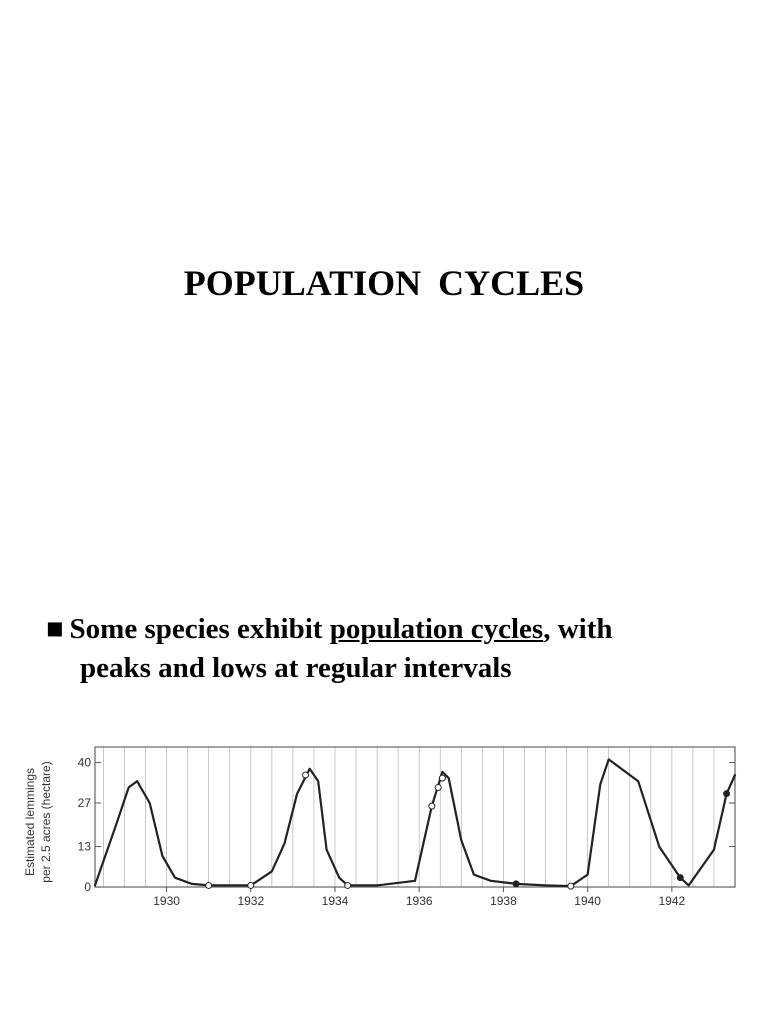 This screenshot has width=768, height=1024. Describe the element at coordinates (578, 629) in the screenshot. I see `bullet-text-post: , with` at that location.